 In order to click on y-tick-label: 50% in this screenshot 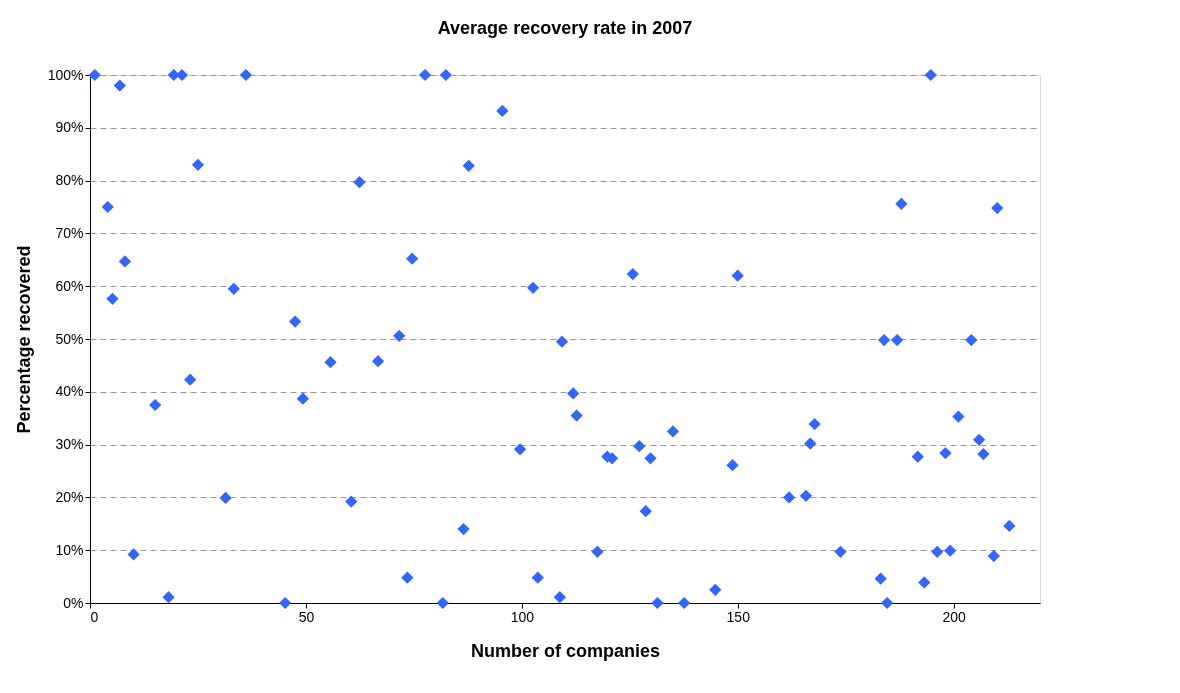, I will do `click(69, 338)`.